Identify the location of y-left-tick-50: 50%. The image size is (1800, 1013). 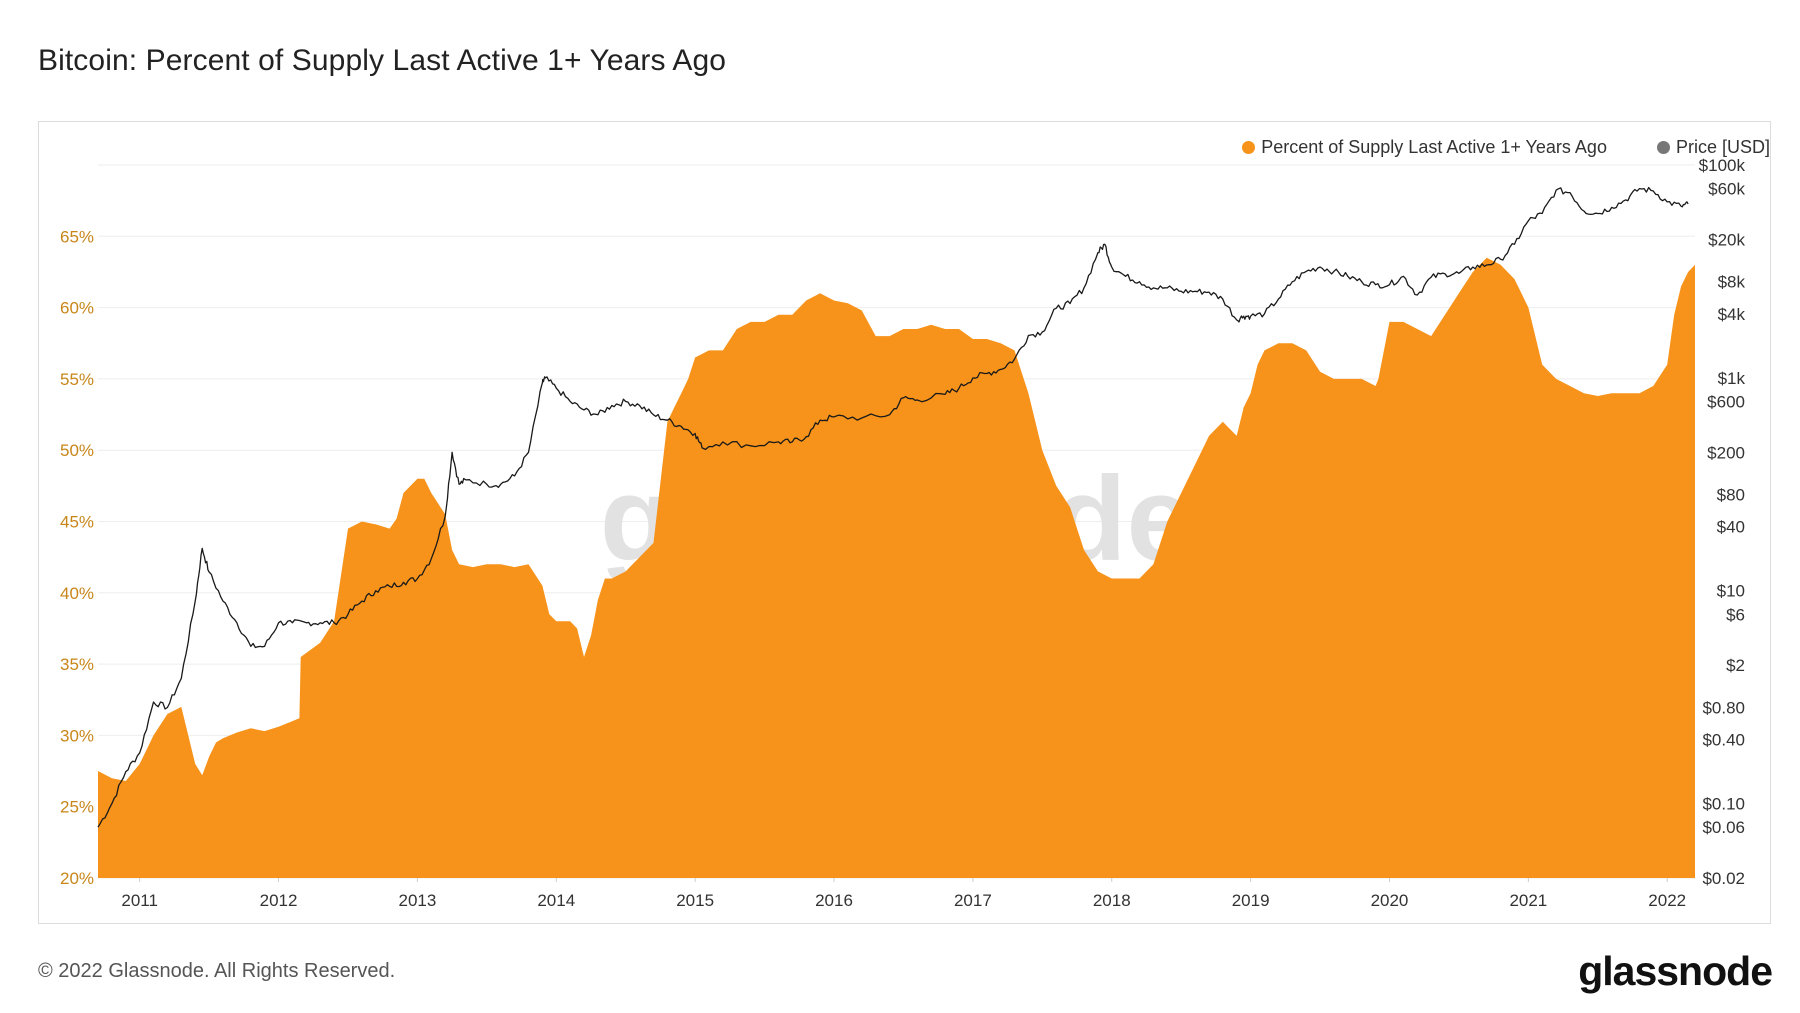
(77, 450).